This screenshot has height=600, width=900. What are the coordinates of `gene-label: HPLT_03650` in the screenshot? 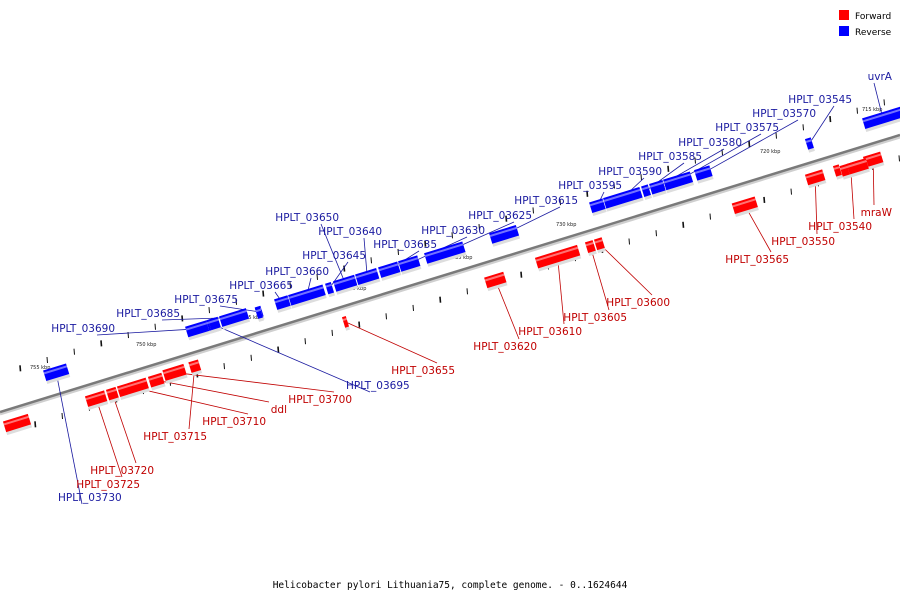 It's located at (307, 218).